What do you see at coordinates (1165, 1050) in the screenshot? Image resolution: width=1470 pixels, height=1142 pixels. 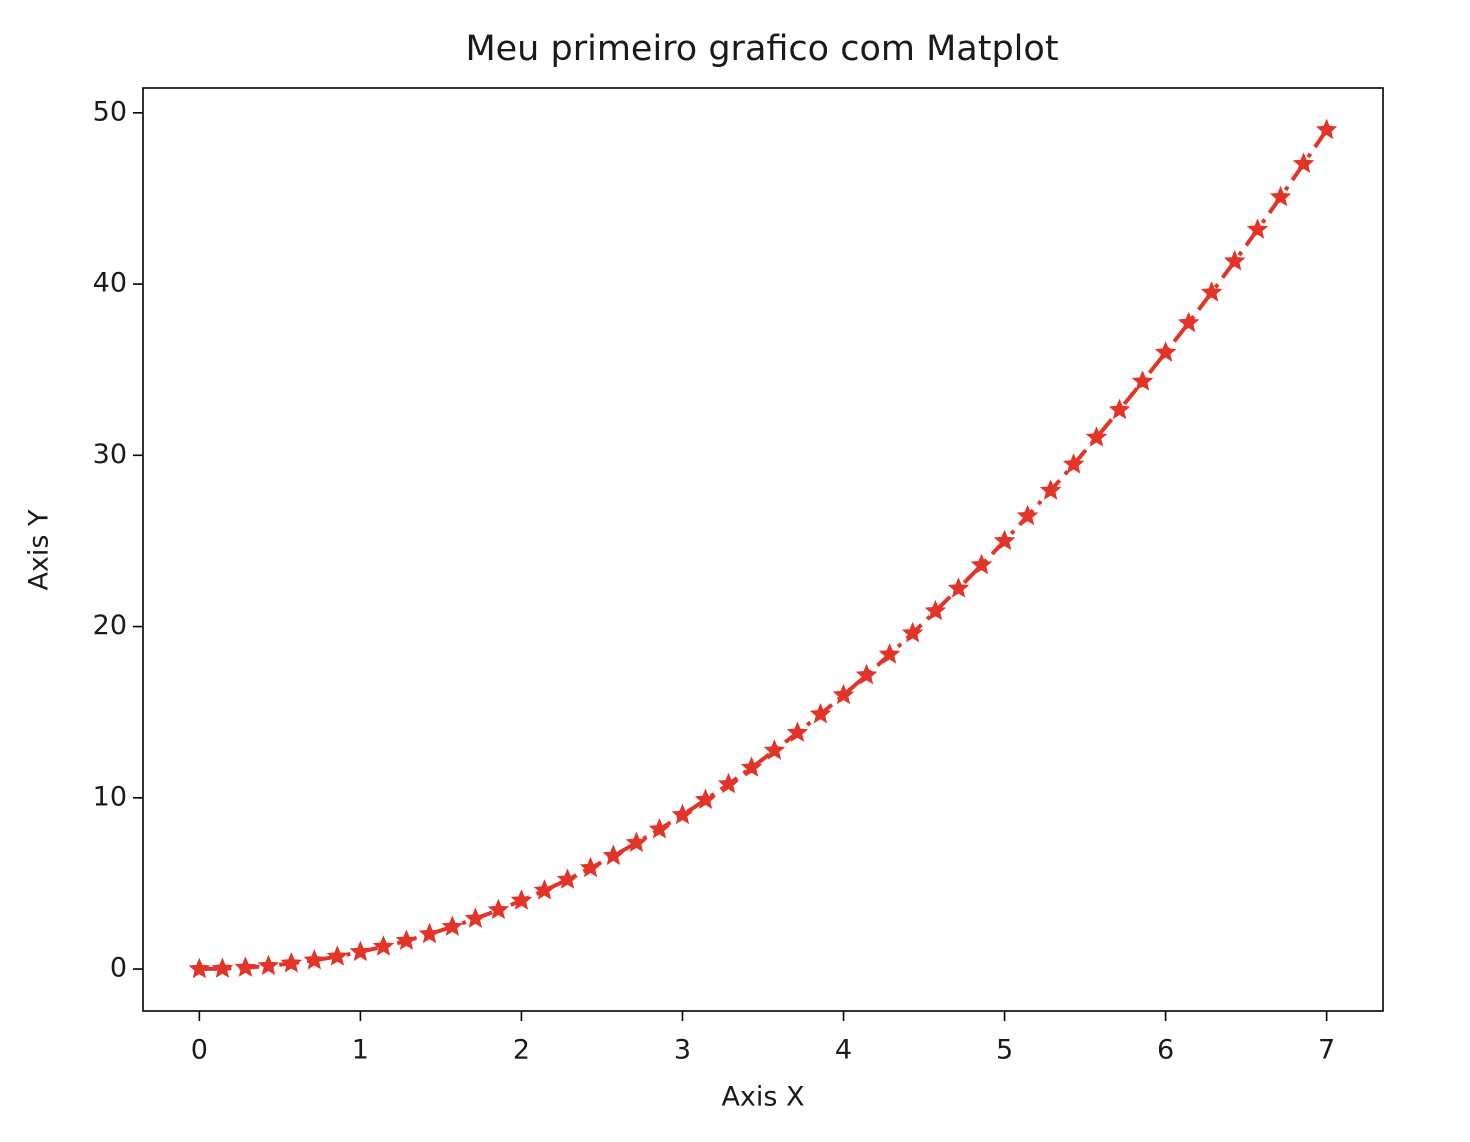 I see `x-tick-label: 6` at bounding box center [1165, 1050].